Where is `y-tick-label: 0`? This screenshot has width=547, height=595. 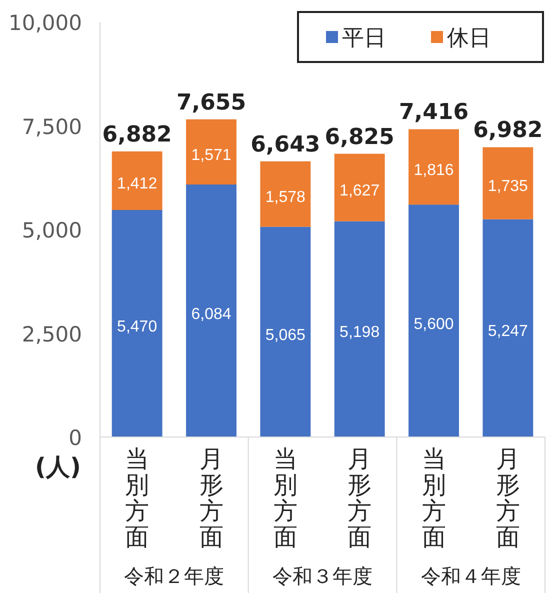
y-tick-label: 0 is located at coordinates (75, 438).